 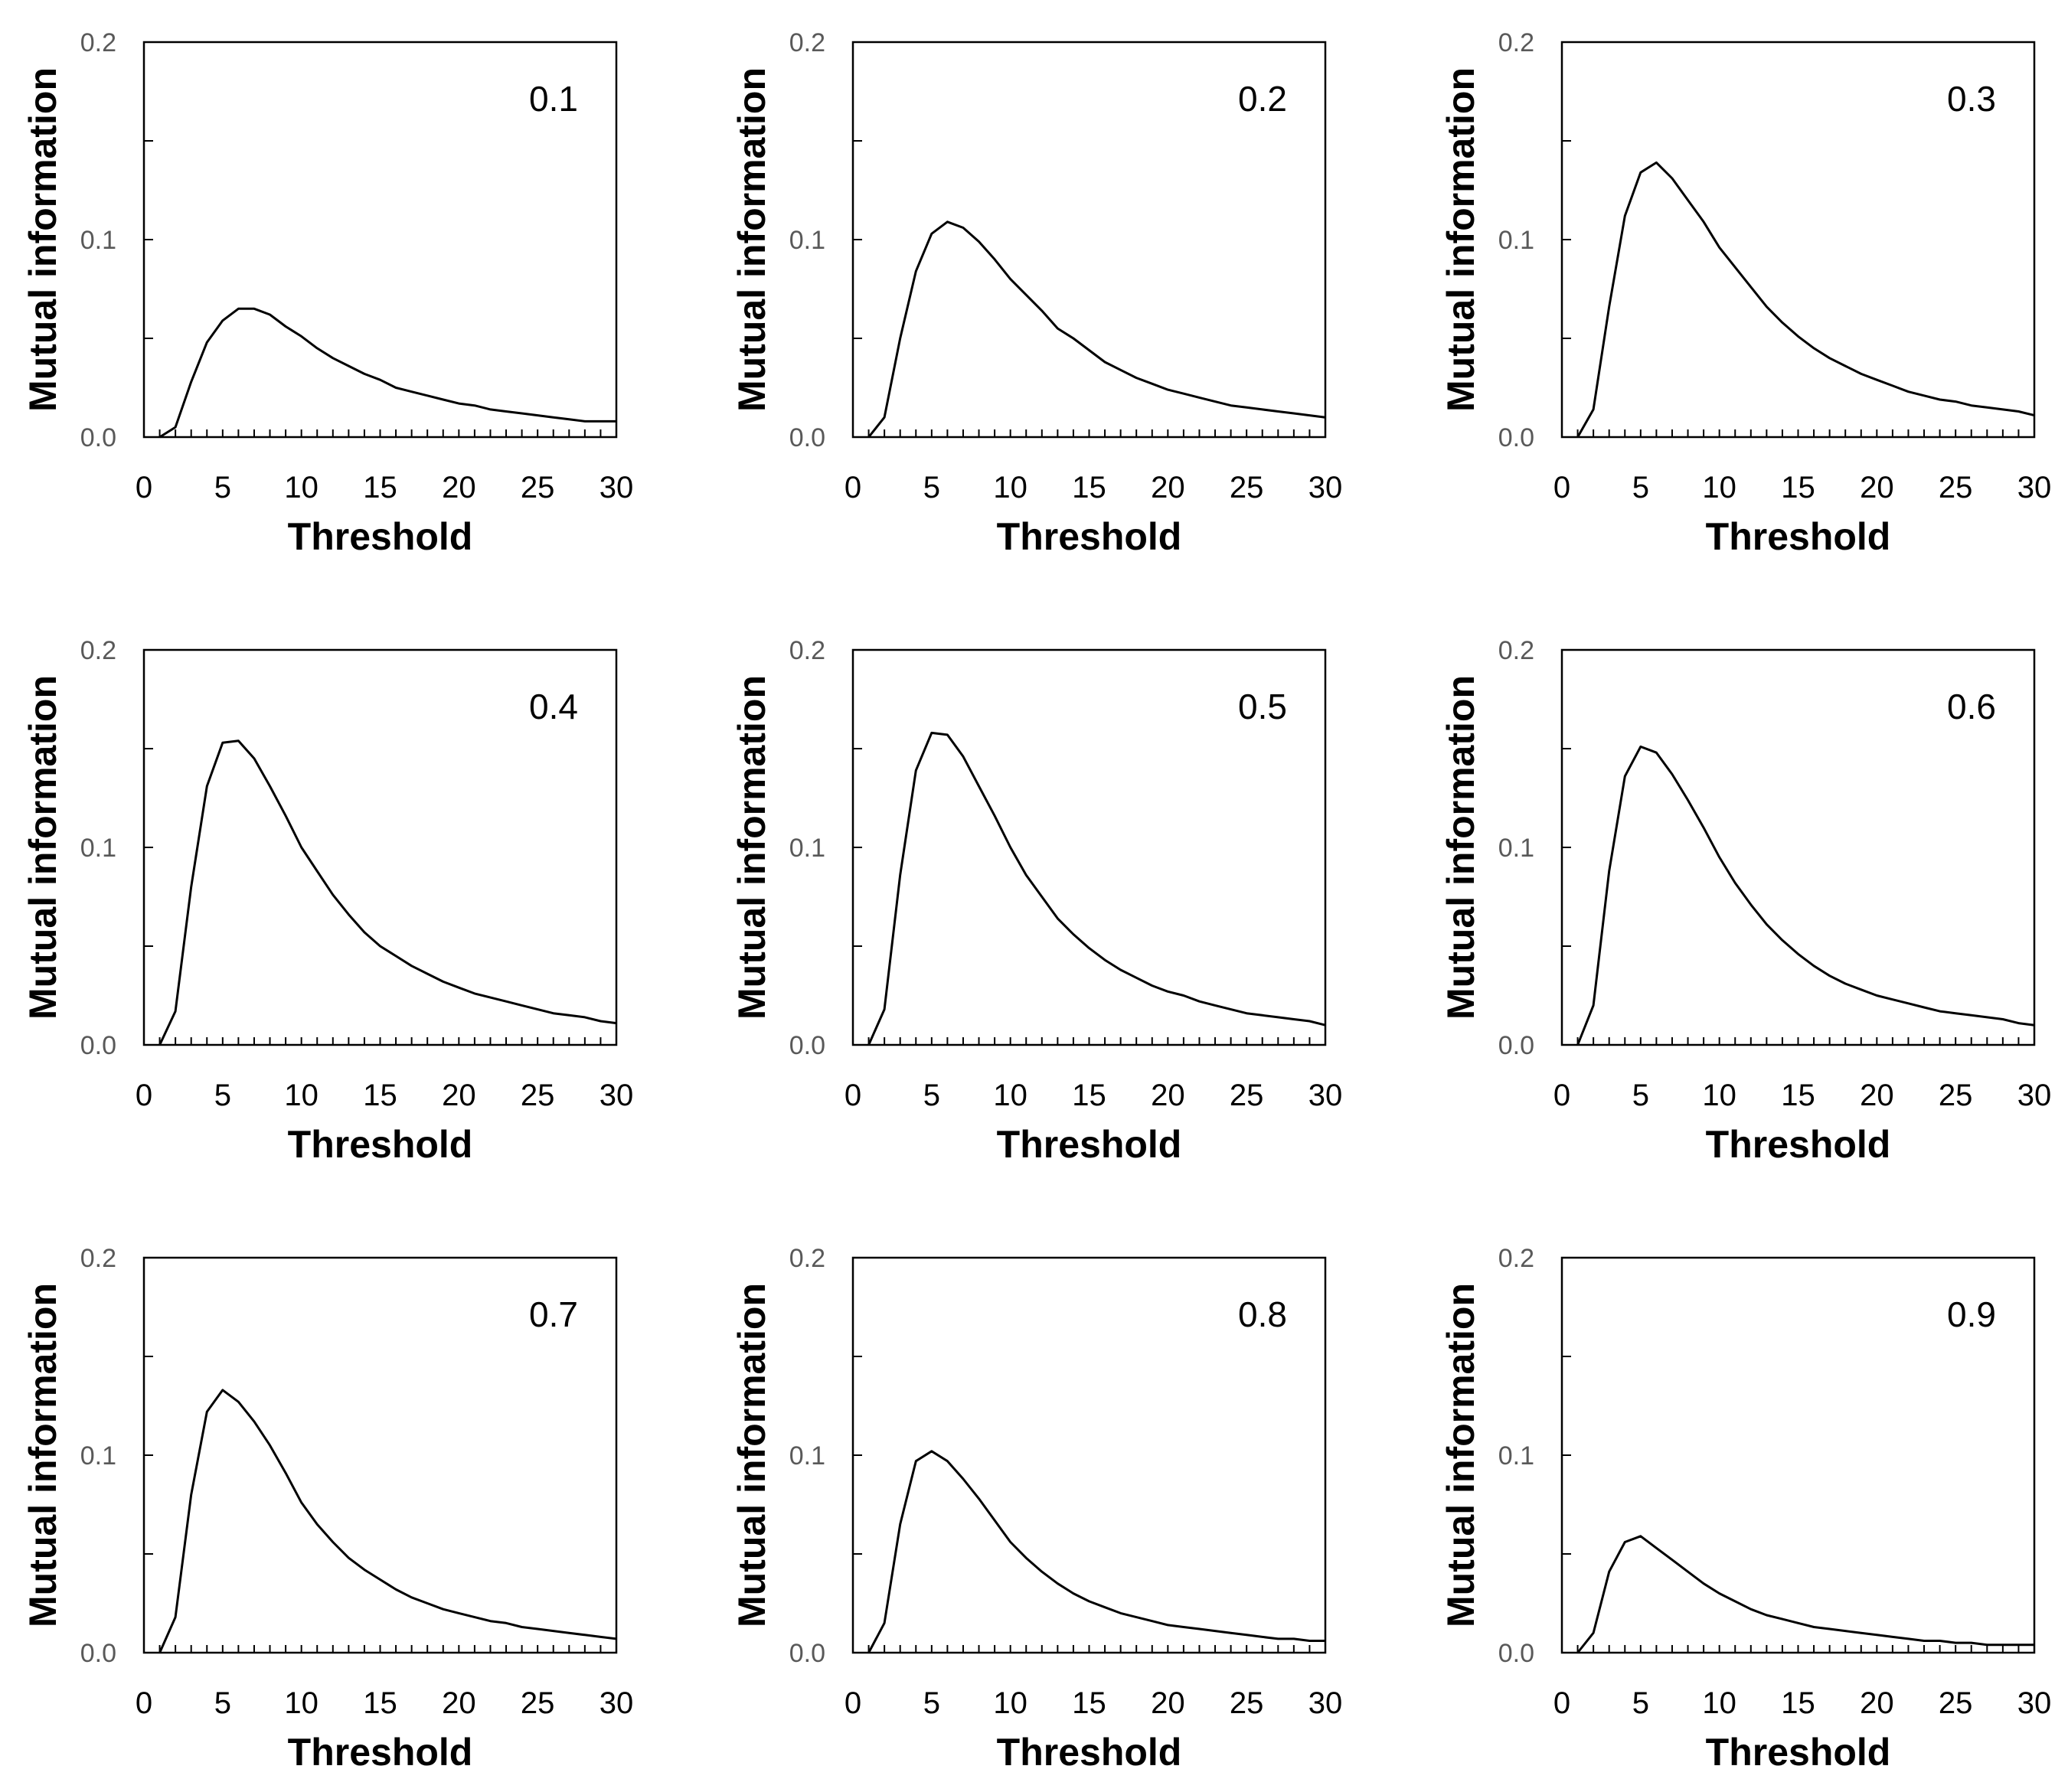 What do you see at coordinates (553, 707) in the screenshot?
I see `panel-label: 0.4` at bounding box center [553, 707].